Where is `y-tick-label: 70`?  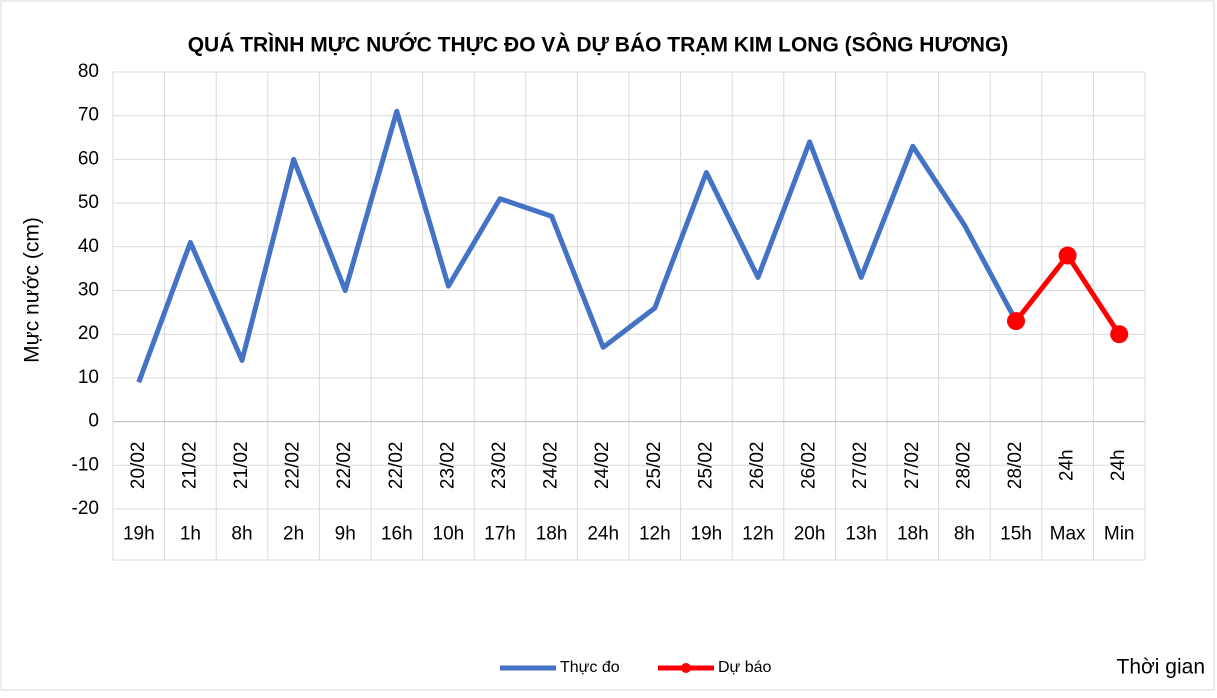
y-tick-label: 70 is located at coordinates (88, 115).